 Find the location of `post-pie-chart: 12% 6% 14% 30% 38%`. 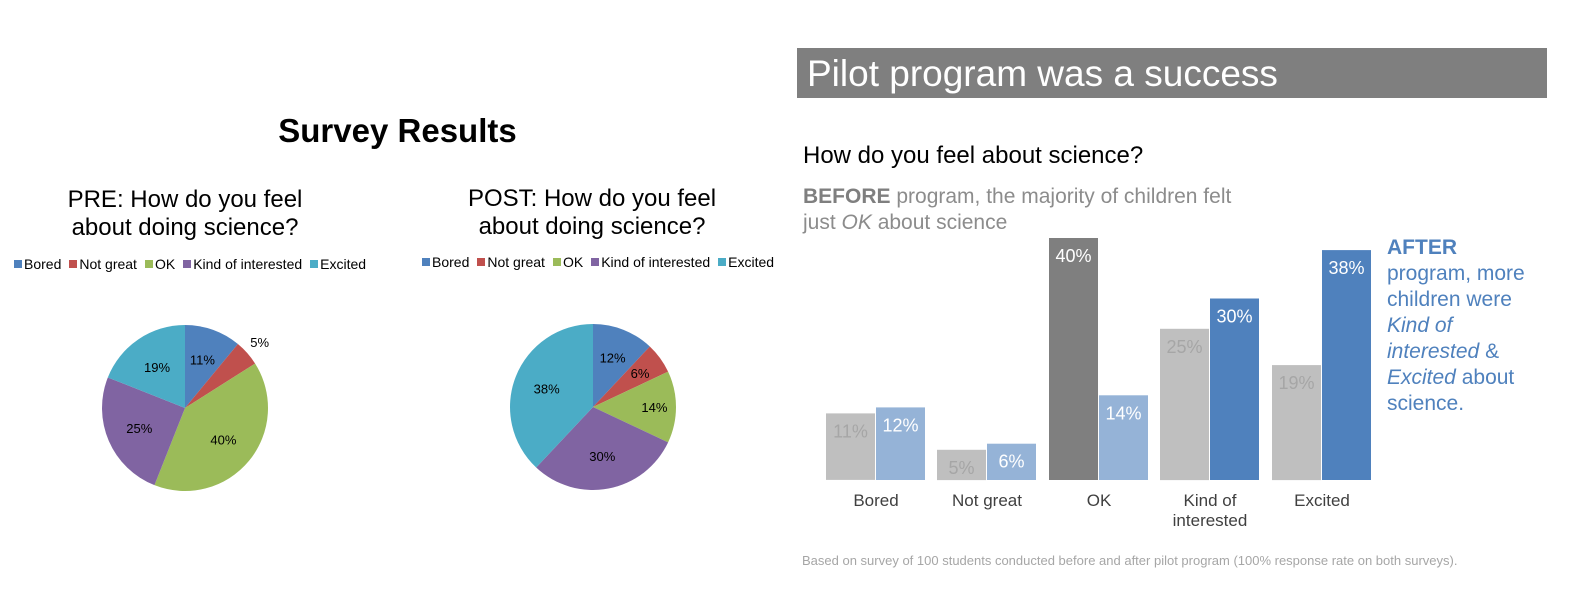

post-pie-chart: 12% 6% 14% 30% 38% is located at coordinates (593, 407).